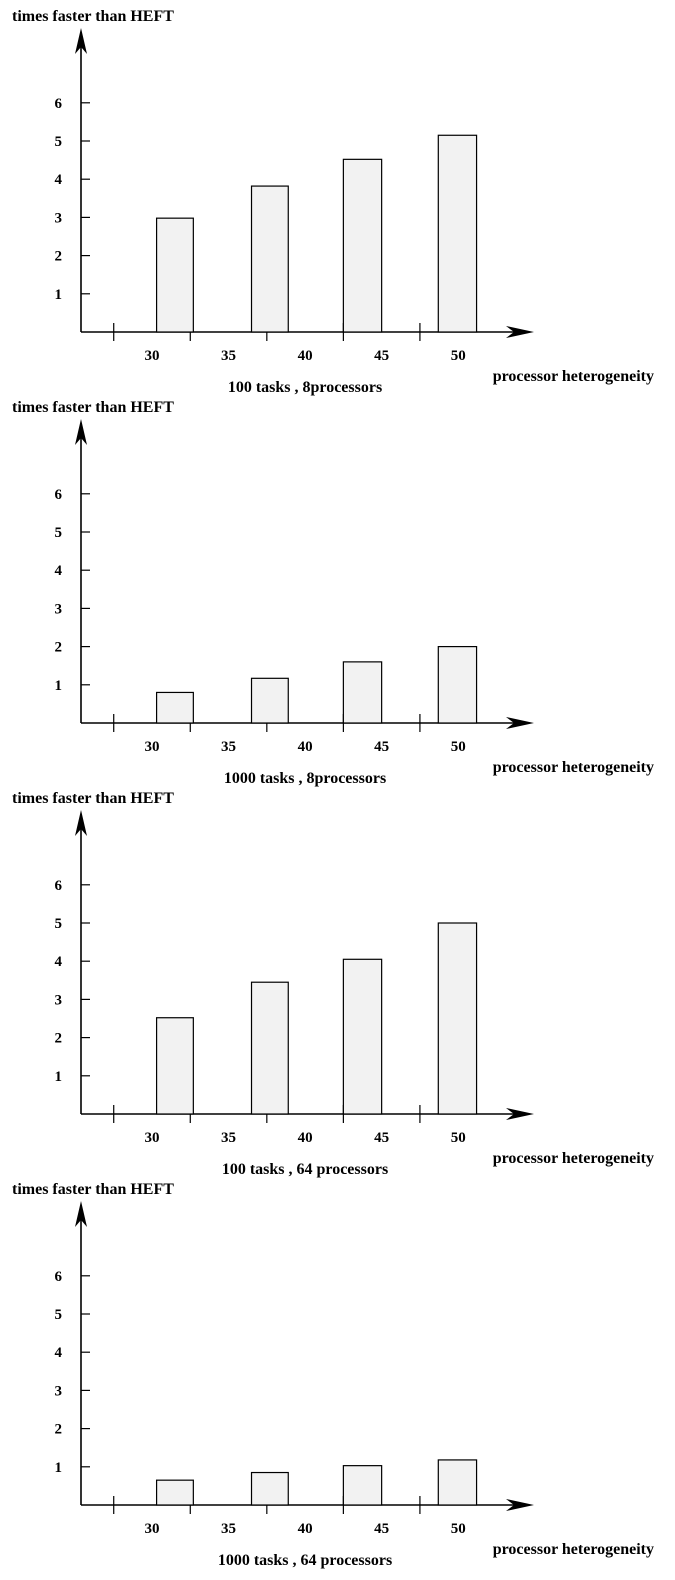 The height and width of the screenshot is (1580, 675). Describe the element at coordinates (305, 778) in the screenshot. I see `chart-caption: 1000 tasks , 8processors` at that location.